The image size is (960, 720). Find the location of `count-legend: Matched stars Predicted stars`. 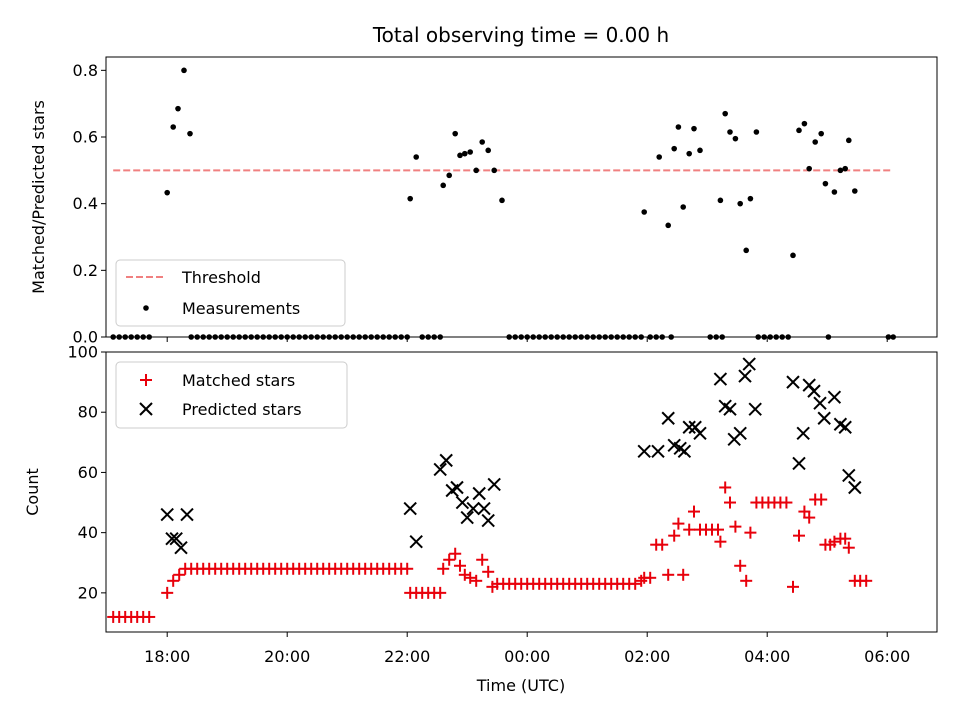

count-legend: Matched stars Predicted stars is located at coordinates (231, 395).